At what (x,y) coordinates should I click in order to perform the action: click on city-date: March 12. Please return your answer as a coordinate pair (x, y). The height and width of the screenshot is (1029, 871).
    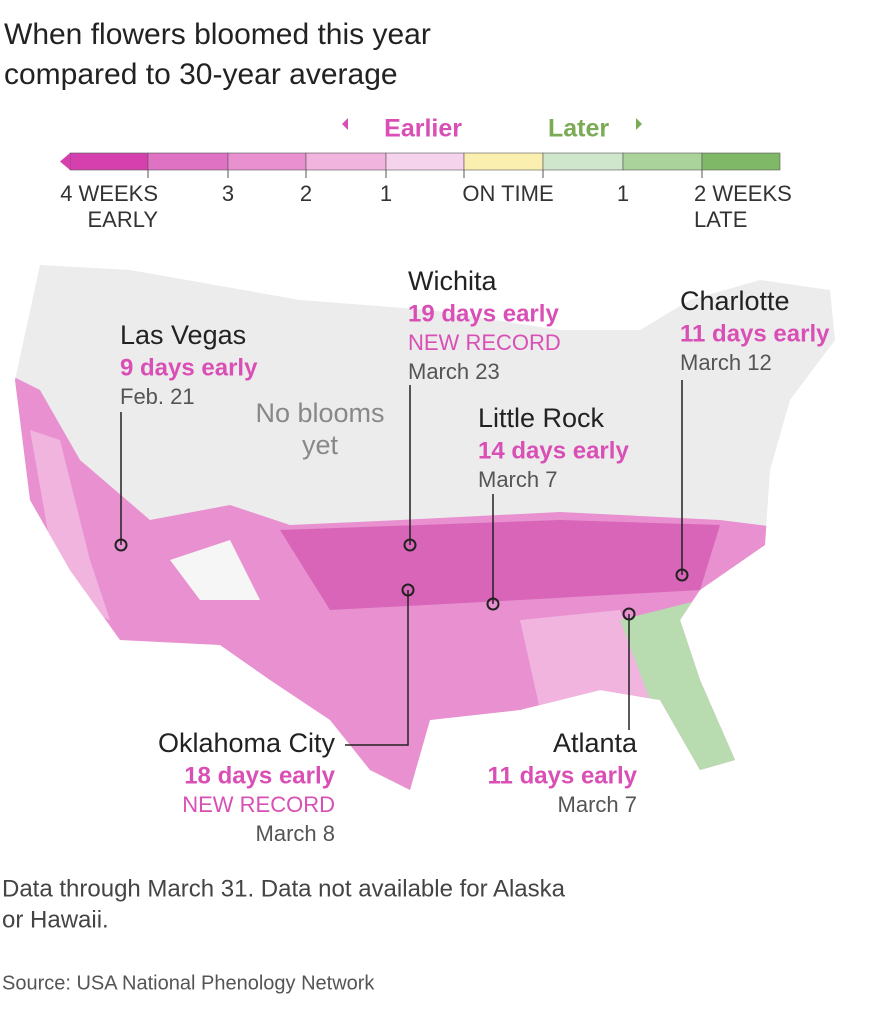
    Looking at the image, I should click on (726, 362).